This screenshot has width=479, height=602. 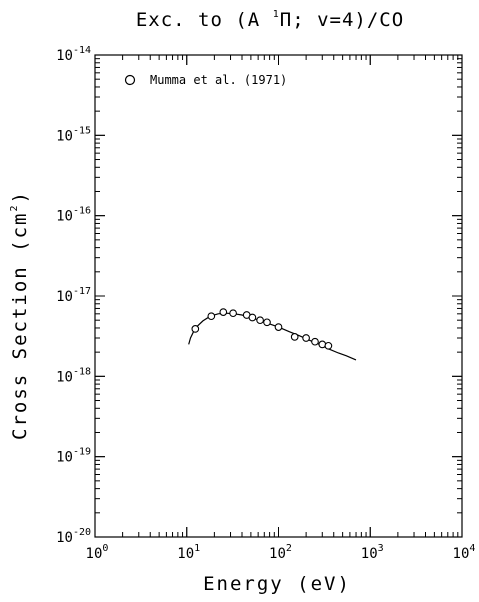 What do you see at coordinates (73, 134) in the screenshot?
I see `y-tick-label: 10-15` at bounding box center [73, 134].